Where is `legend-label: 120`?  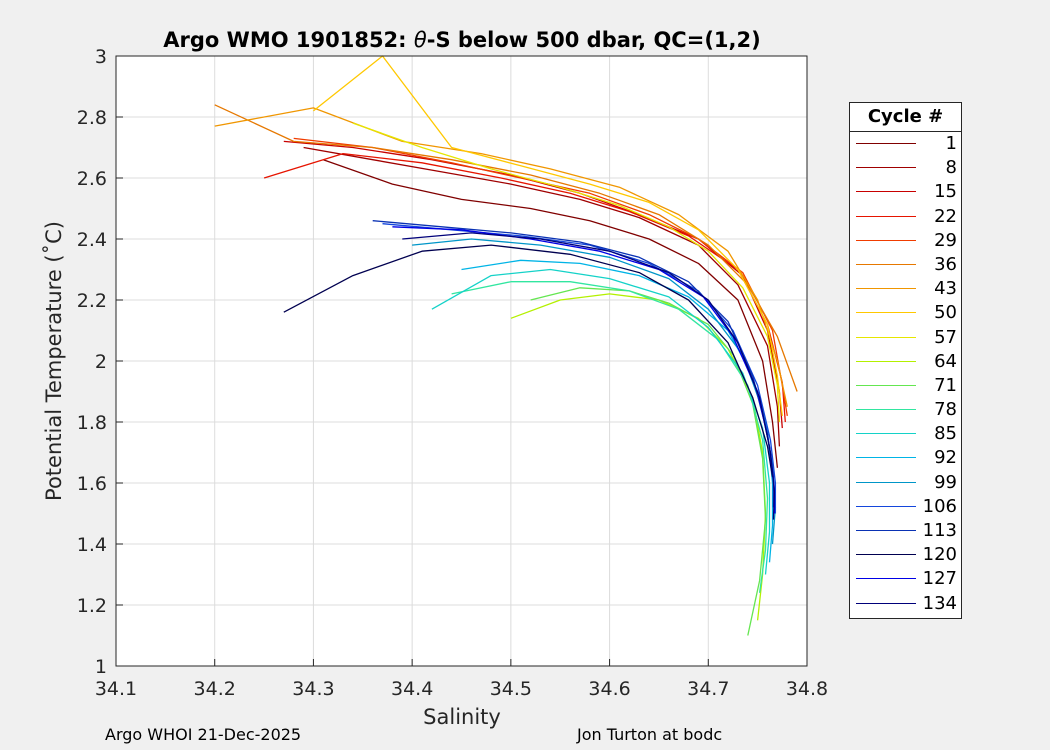
legend-label: 120 is located at coordinates (939, 555).